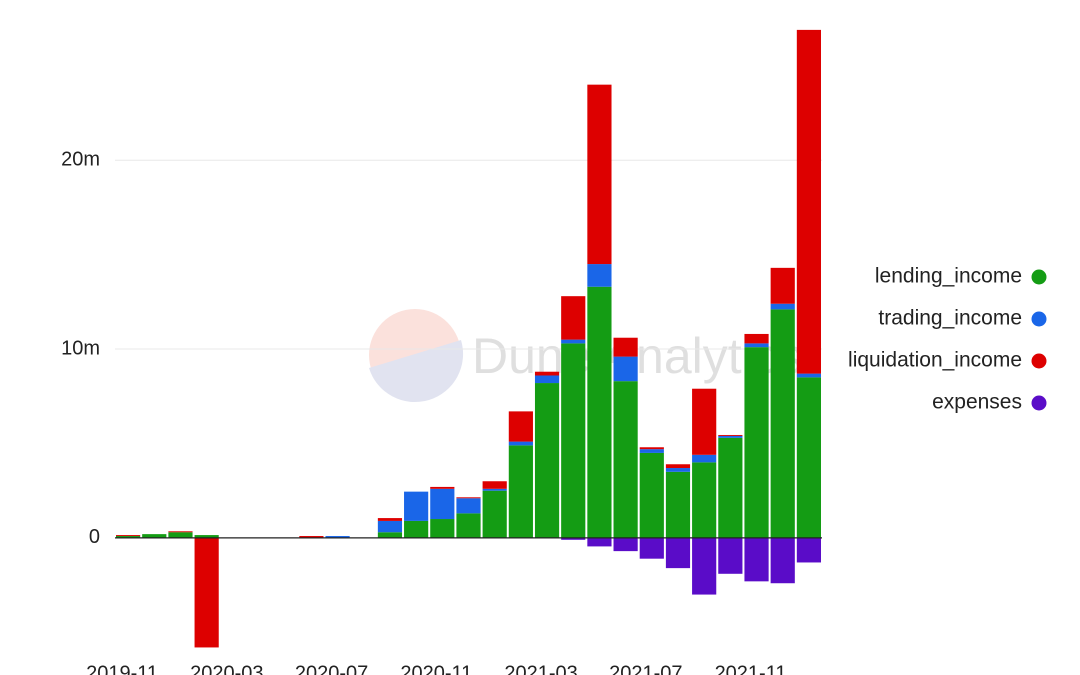  I want to click on legend-label: liquidation_income, so click(935, 360).